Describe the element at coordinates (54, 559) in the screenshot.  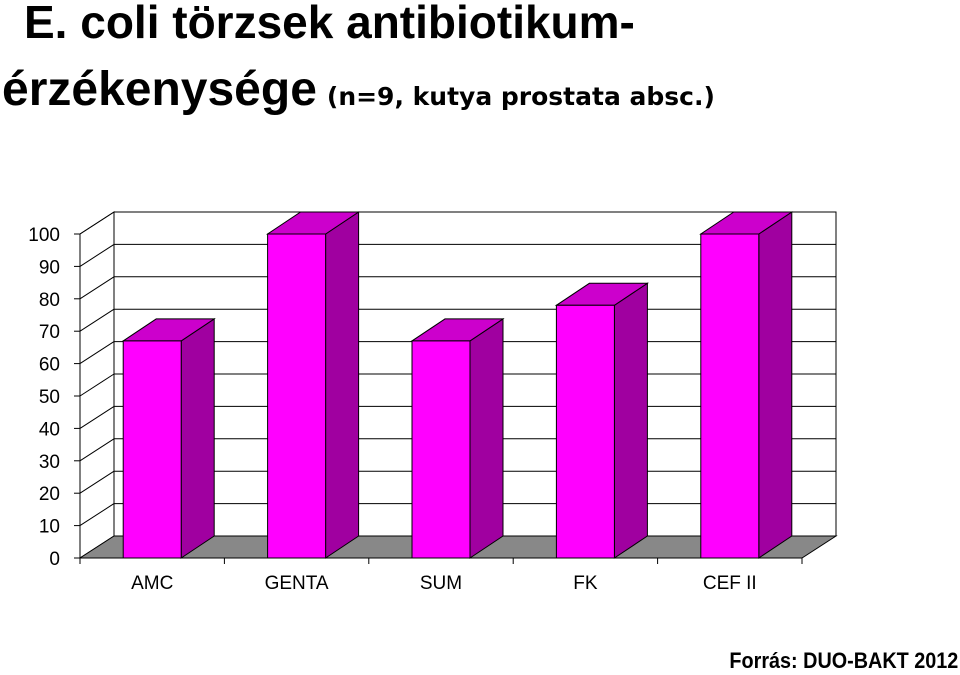
I see `y-tick-label: 0` at that location.